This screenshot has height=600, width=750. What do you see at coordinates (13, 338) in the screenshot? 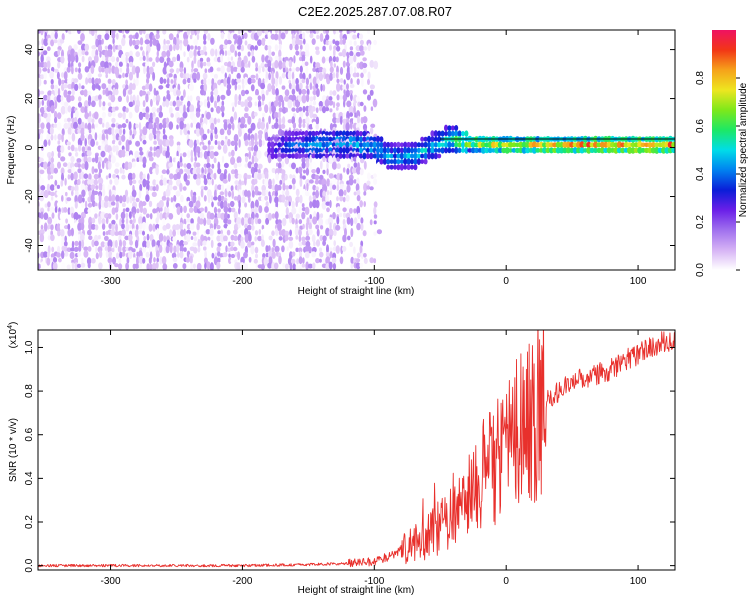
I see `snr-y-multiplier-base: (x10` at bounding box center [13, 338].